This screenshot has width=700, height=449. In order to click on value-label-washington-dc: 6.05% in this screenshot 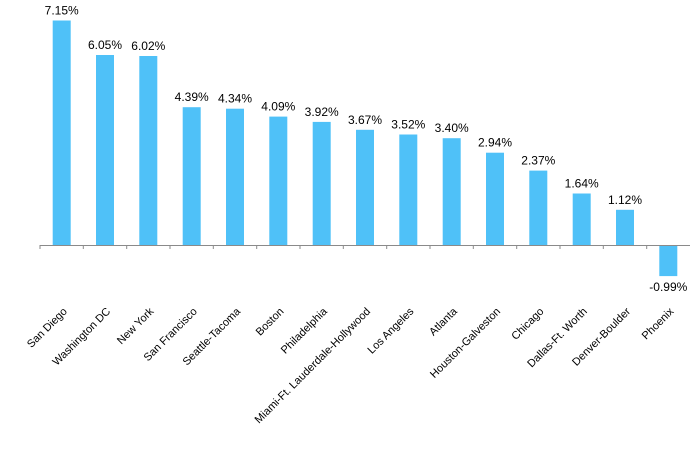, I will do `click(105, 45)`.